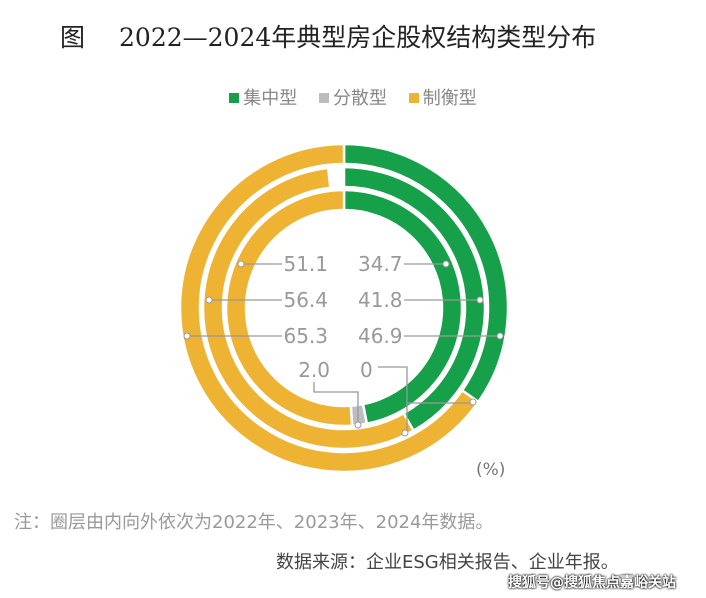 Image resolution: width=706 pixels, height=598 pixels. I want to click on ring-segment-2023-制衡型, so click(308, 308).